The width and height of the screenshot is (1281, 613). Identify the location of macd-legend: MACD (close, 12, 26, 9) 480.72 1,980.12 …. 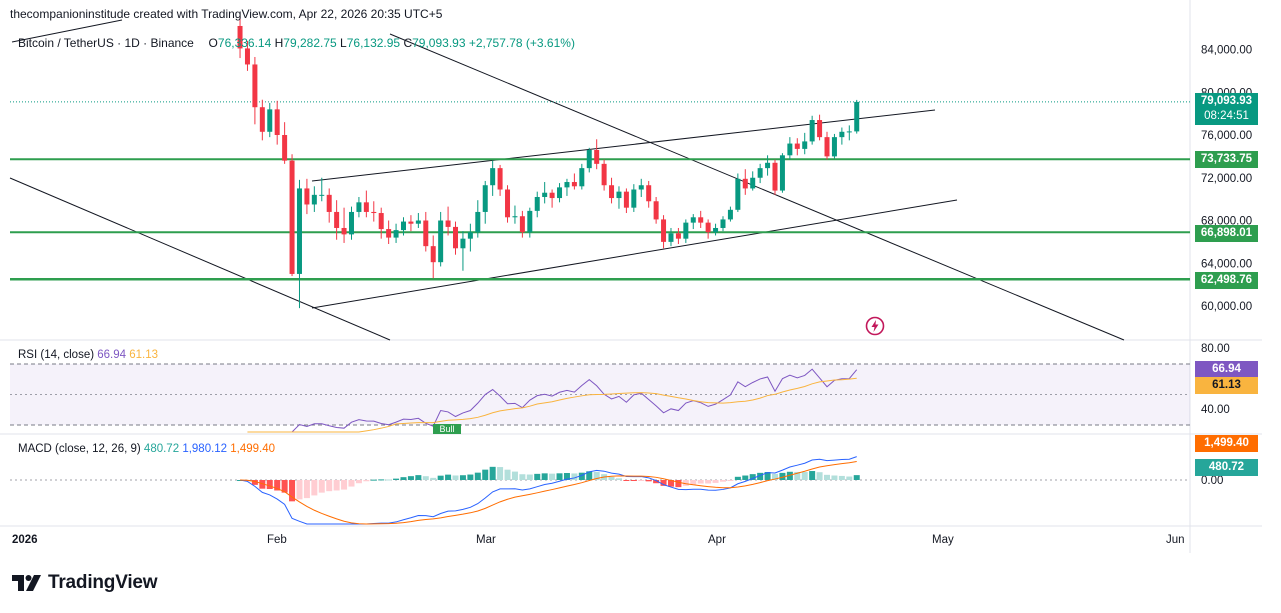
(146, 449).